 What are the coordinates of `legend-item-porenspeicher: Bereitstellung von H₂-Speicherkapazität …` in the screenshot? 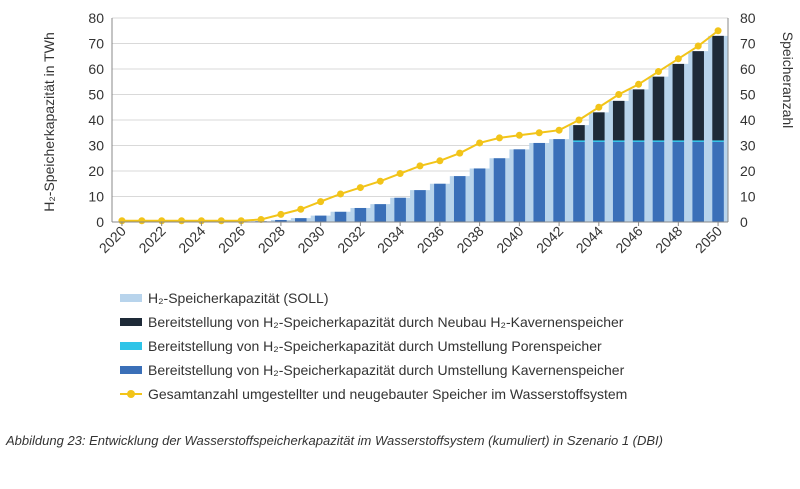 It's located at (373, 346).